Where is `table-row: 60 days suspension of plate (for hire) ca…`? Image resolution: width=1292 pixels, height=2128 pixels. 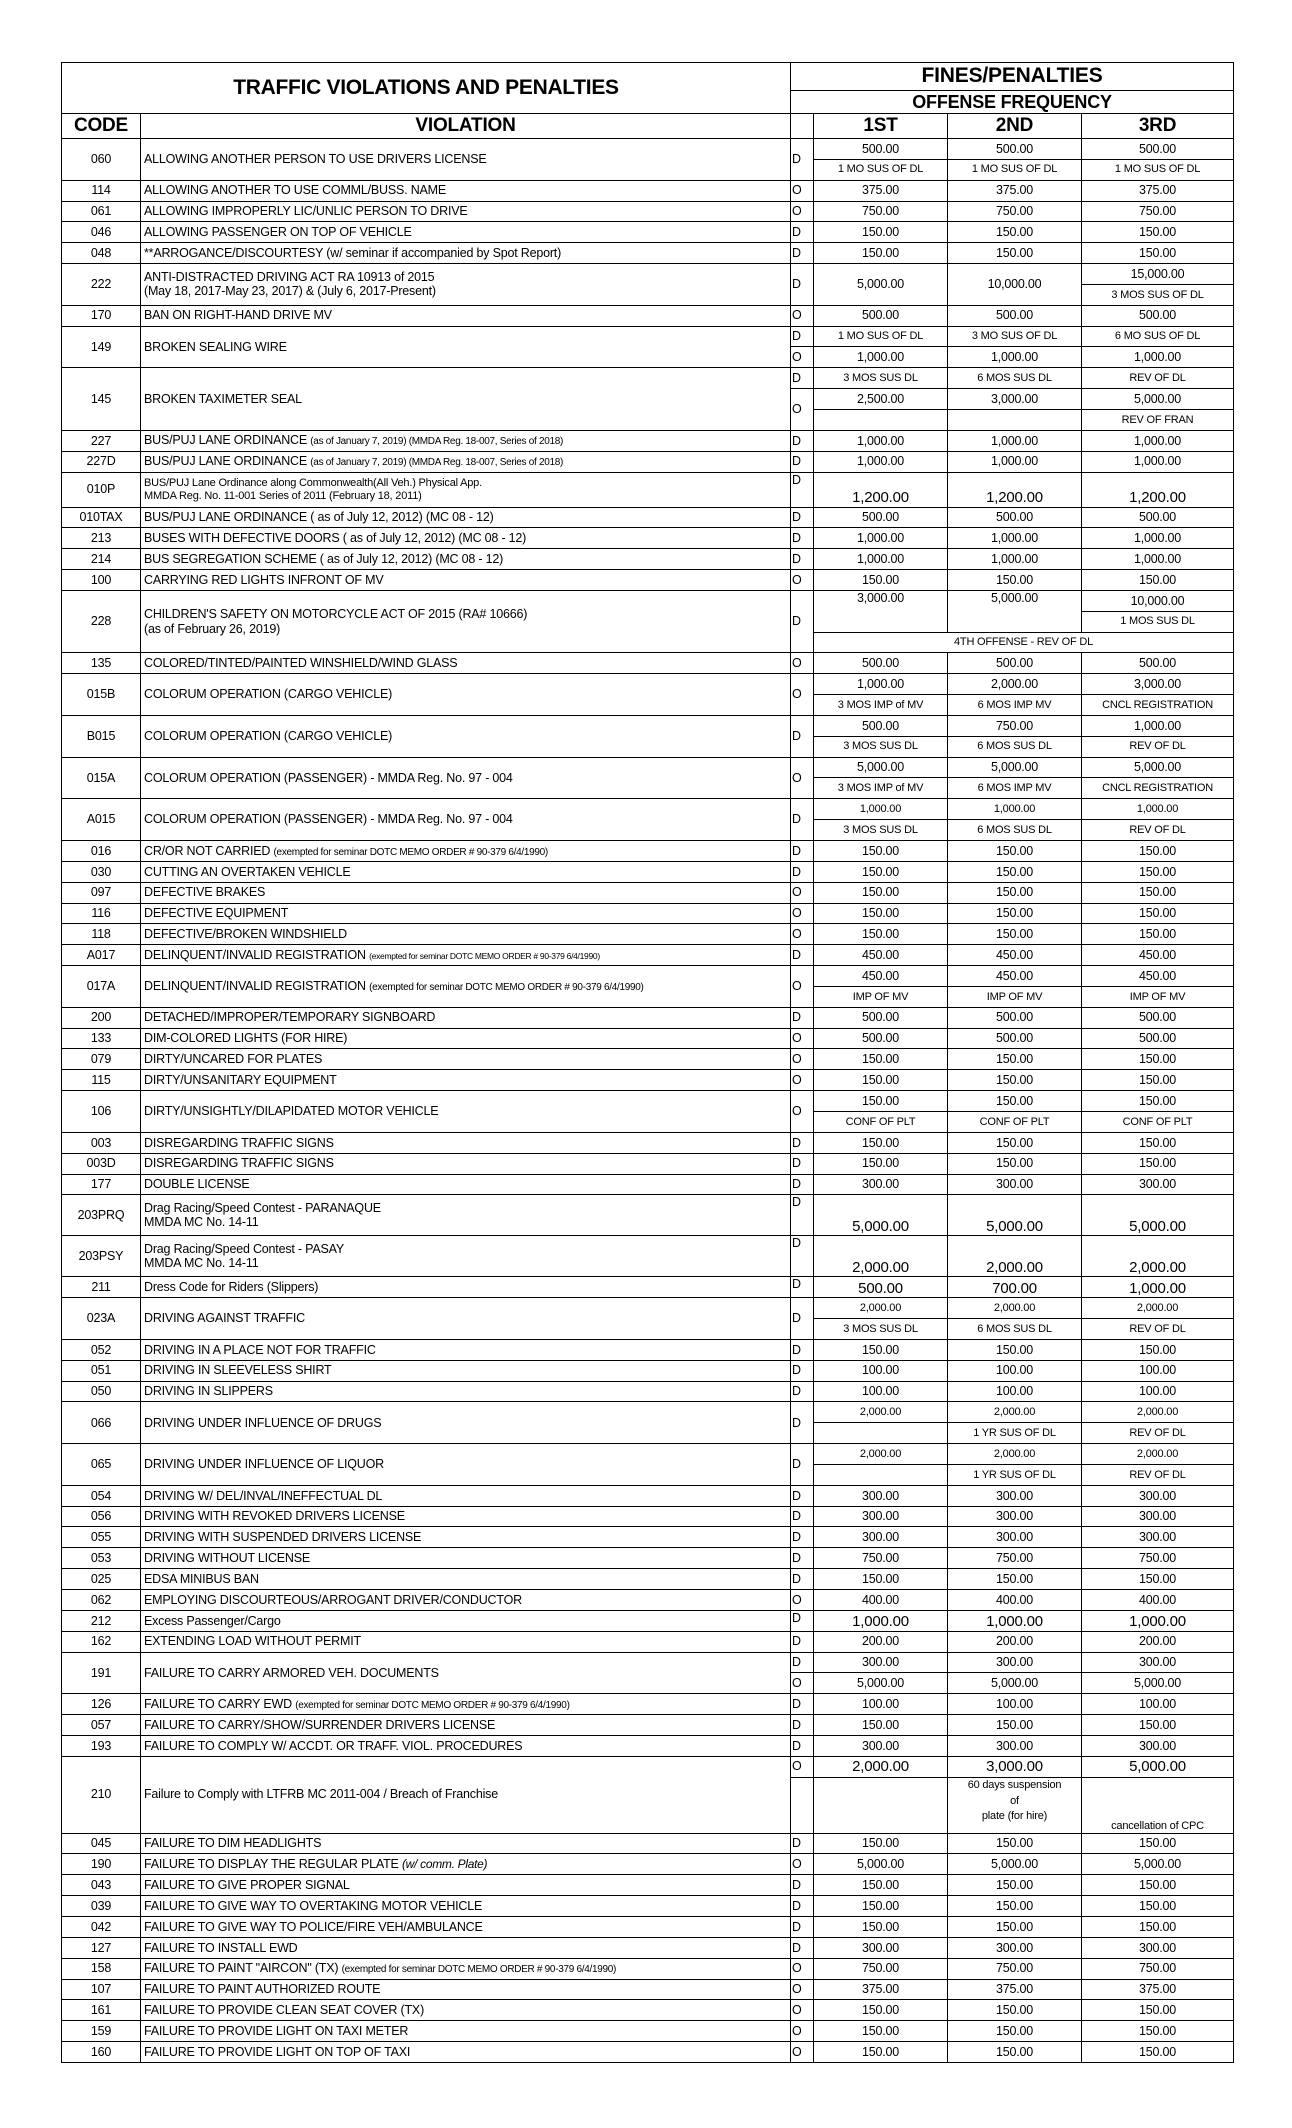
table-row: 60 days suspension of plate (for hire) ca… is located at coordinates (648, 1805).